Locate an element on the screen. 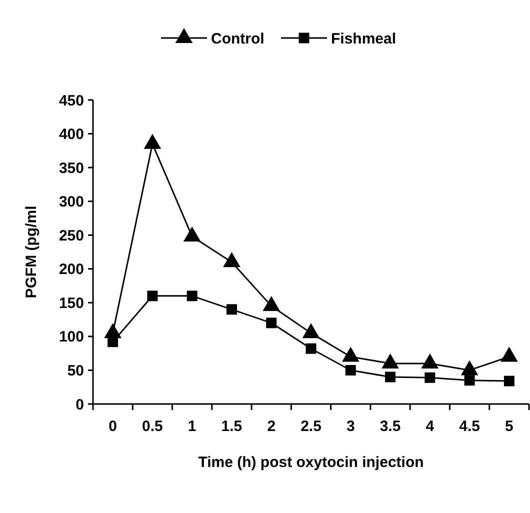 Image resolution: width=530 pixels, height=513 pixels. y-tick-label: 350 is located at coordinates (71, 168).